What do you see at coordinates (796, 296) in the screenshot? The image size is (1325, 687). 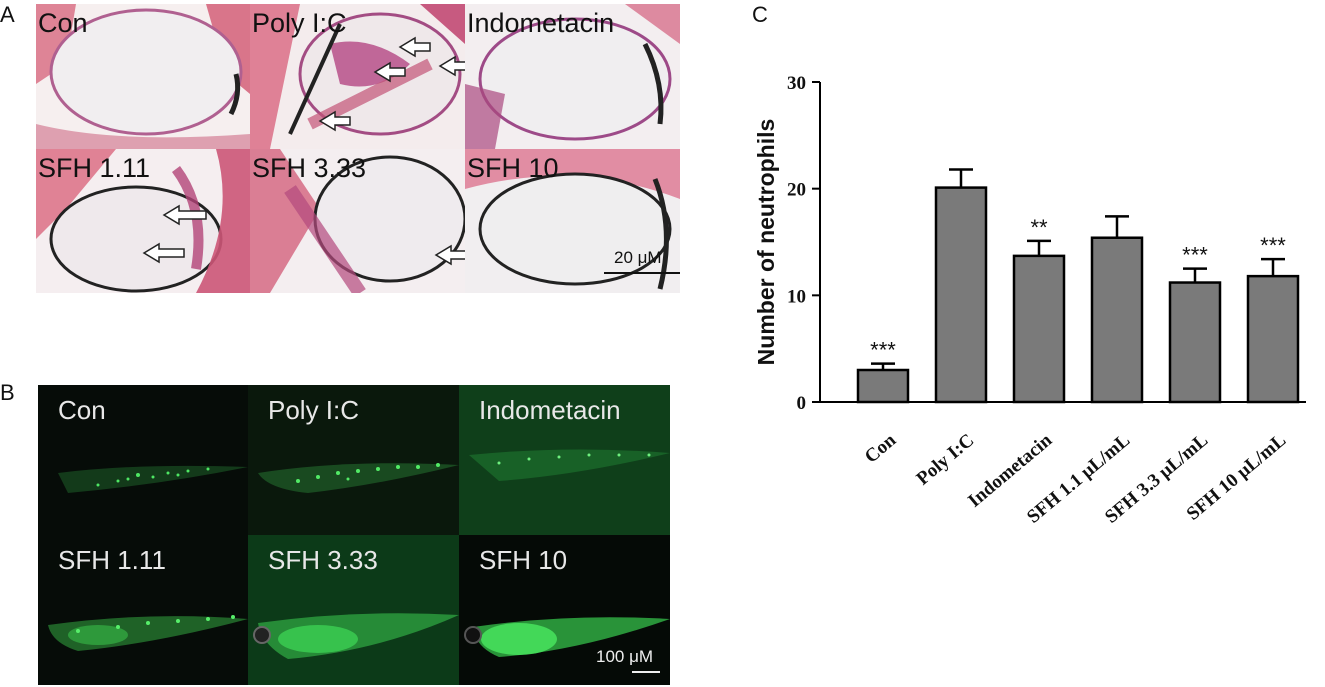 I see `y-tick-label: 10` at bounding box center [796, 296].